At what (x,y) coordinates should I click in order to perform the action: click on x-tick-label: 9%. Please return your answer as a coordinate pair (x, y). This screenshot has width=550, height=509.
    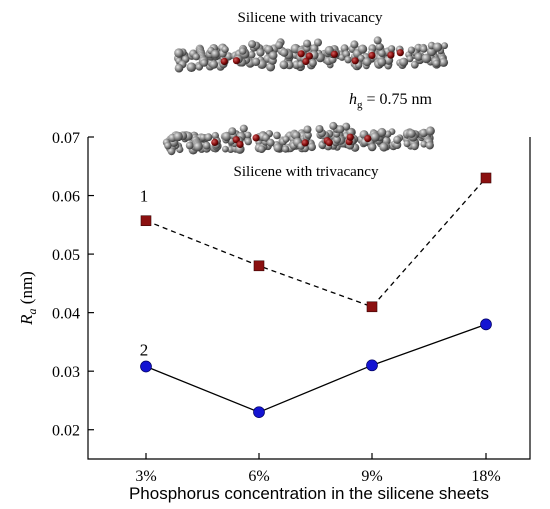
    Looking at the image, I should click on (371, 476).